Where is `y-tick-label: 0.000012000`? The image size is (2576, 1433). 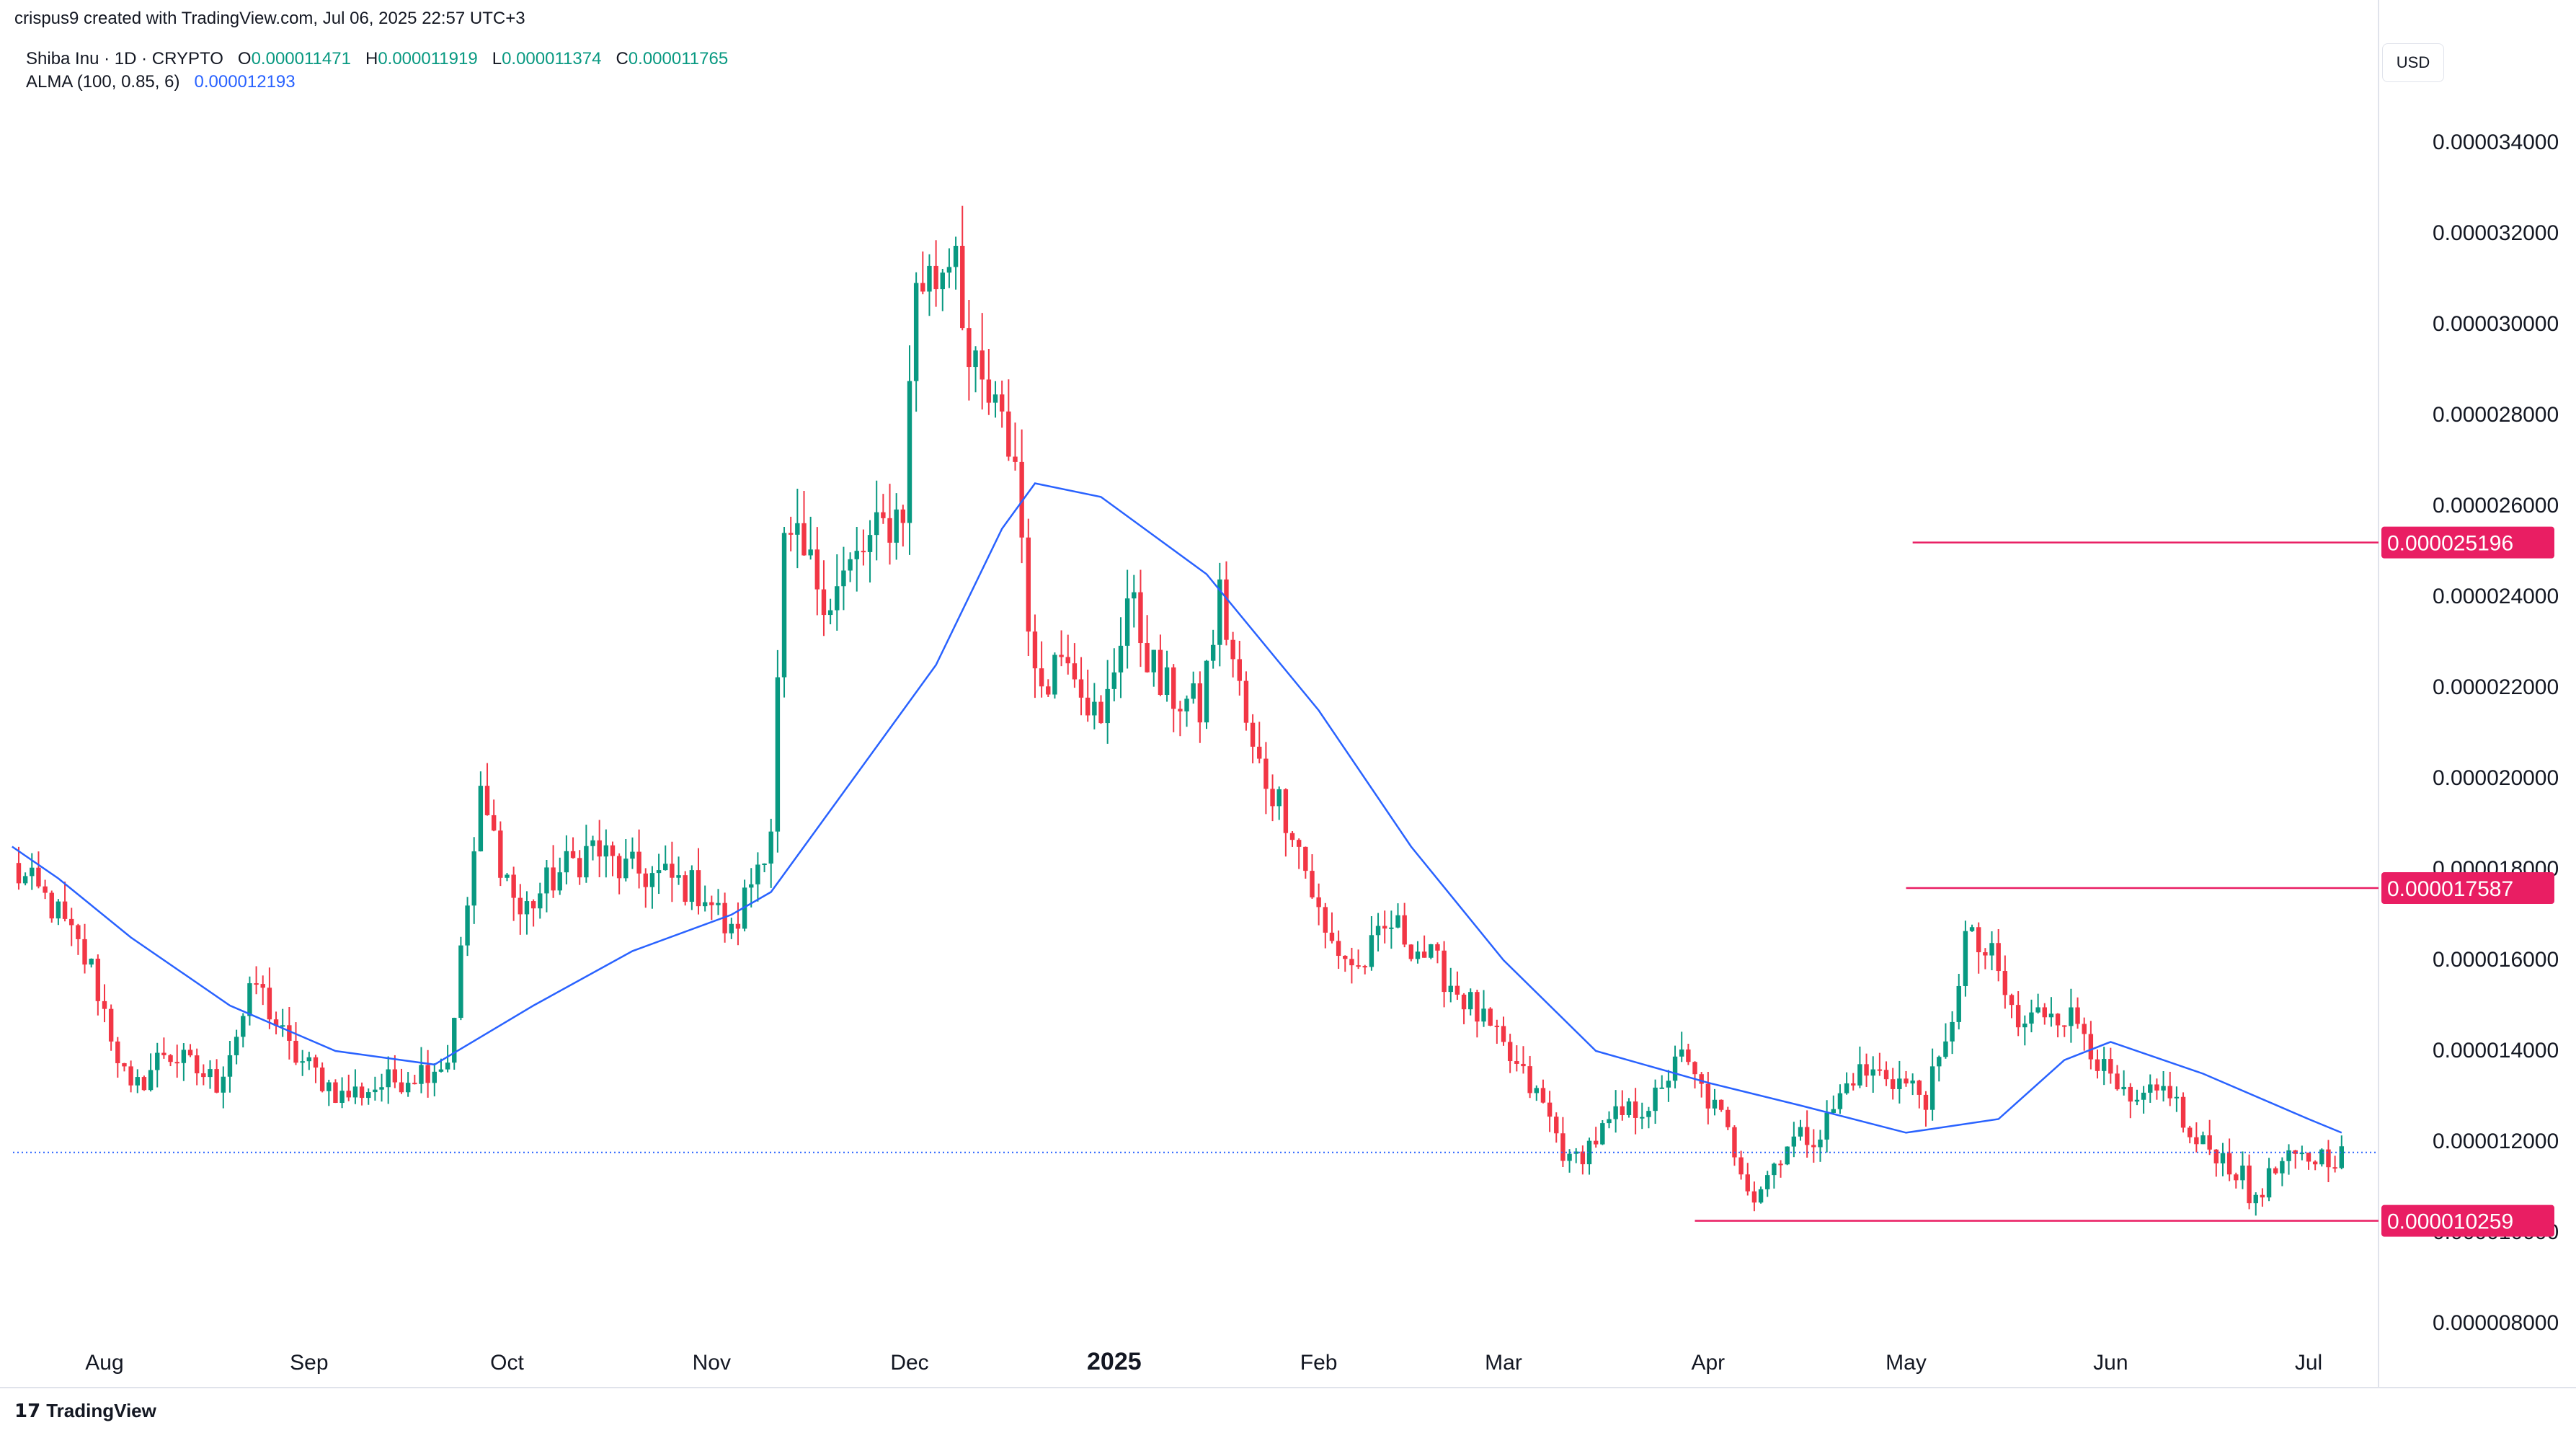
y-tick-label: 0.000012000 is located at coordinates (2496, 1141).